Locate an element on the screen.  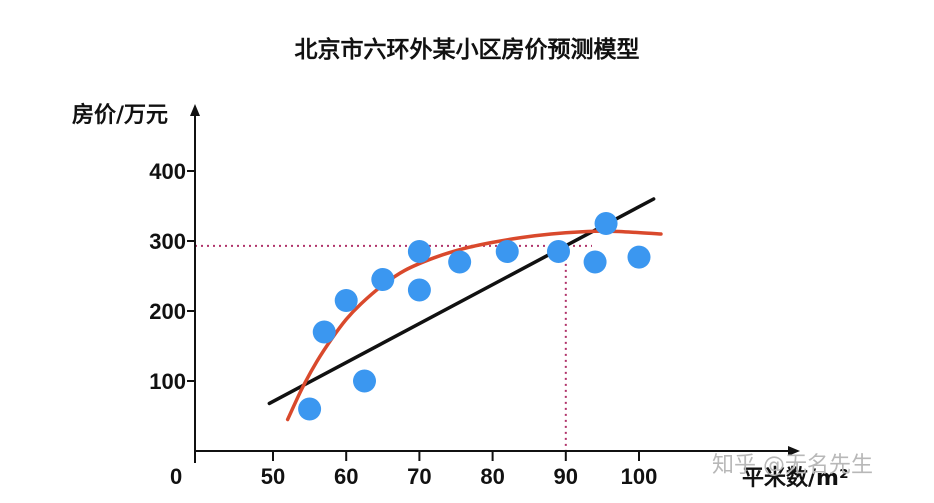
y-axis-arrow is located at coordinates (195, 110).